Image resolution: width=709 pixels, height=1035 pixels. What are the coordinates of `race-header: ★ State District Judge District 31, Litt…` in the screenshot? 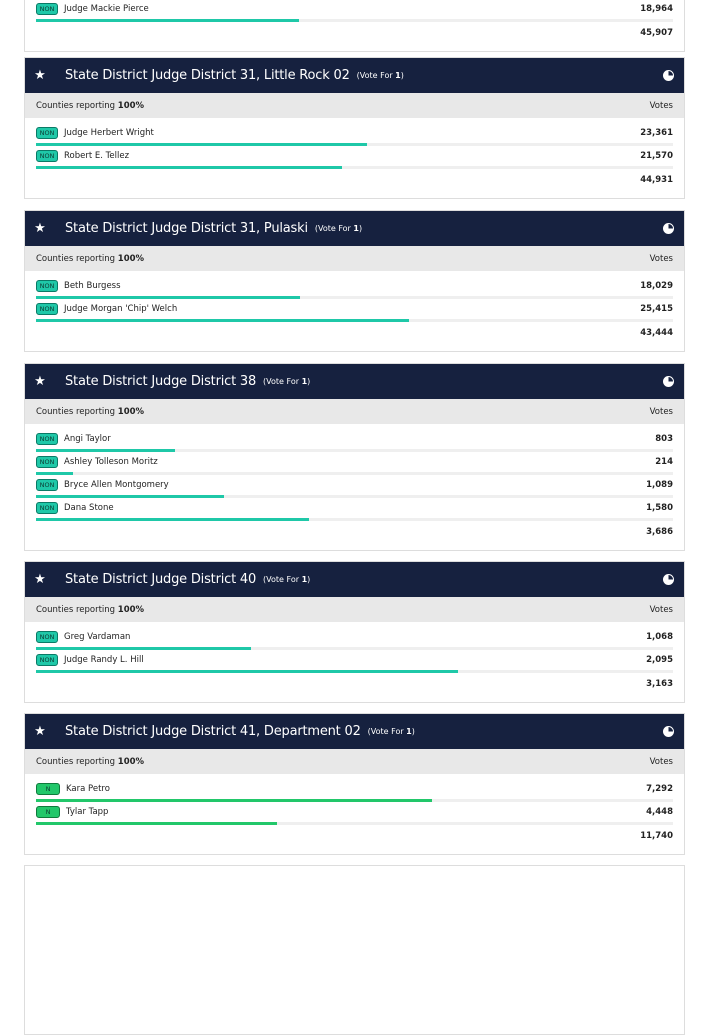 It's located at (354, 75).